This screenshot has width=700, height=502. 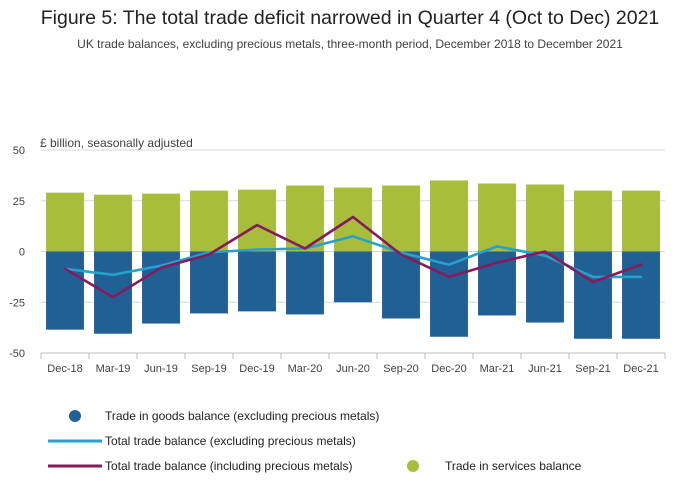 What do you see at coordinates (19, 202) in the screenshot?
I see `y-tick-label: 25` at bounding box center [19, 202].